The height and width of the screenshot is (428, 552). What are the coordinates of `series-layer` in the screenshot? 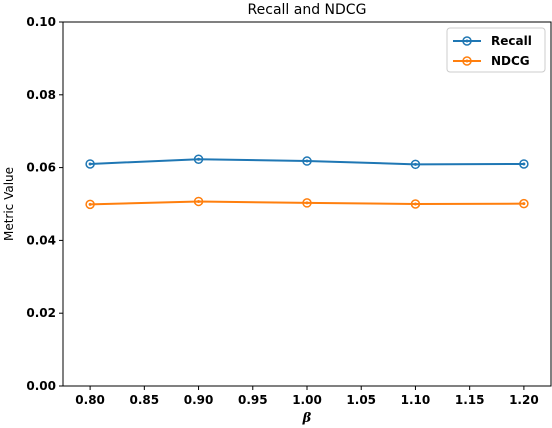 It's located at (307, 182).